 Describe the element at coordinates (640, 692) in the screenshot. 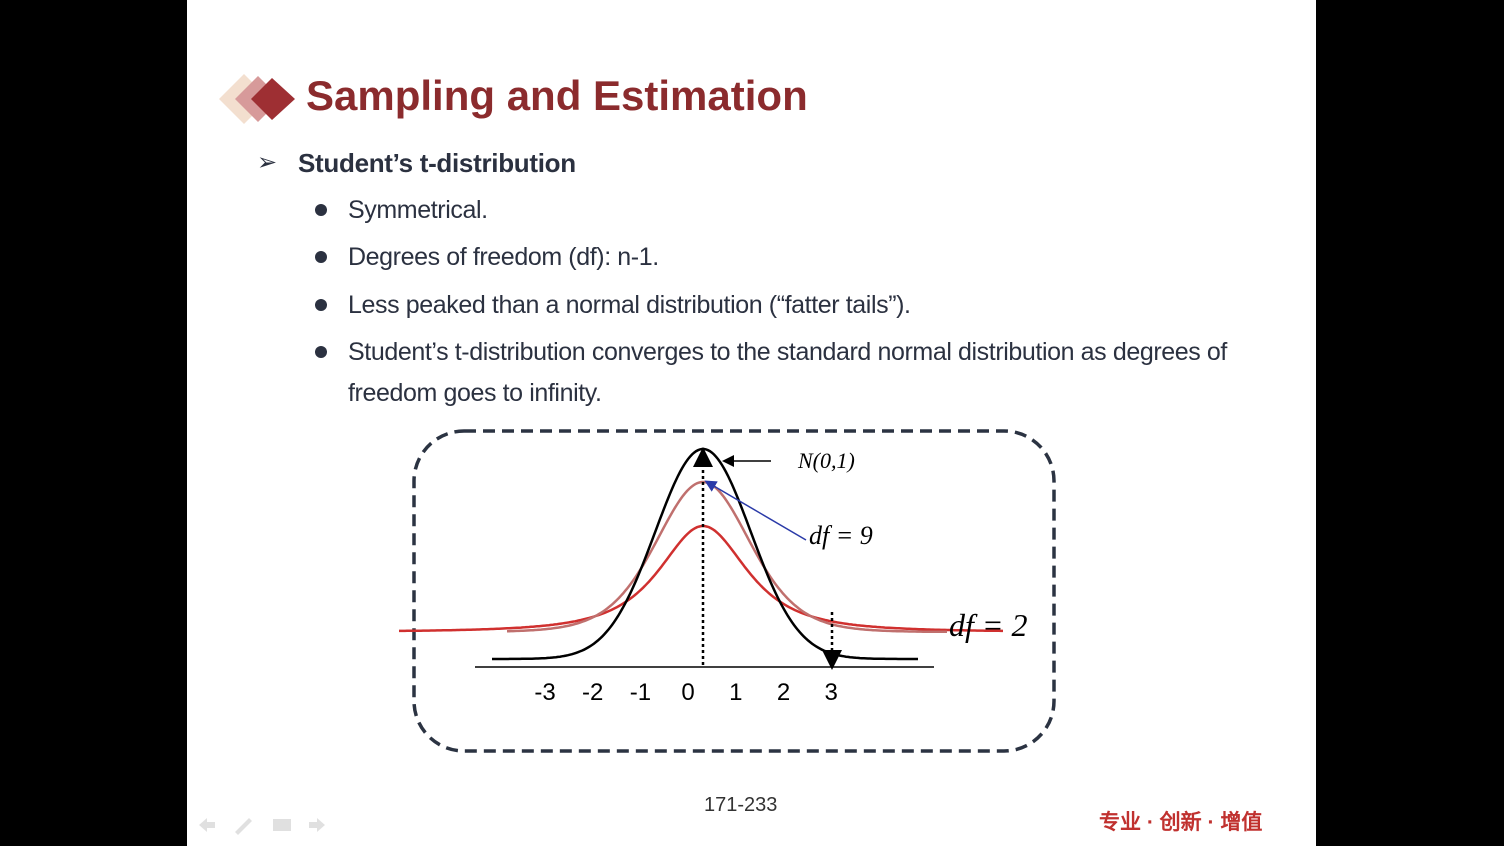

I see `axis-label: -1` at that location.